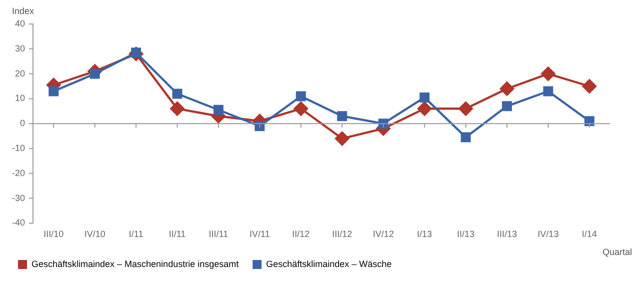  Describe the element at coordinates (20, 73) in the screenshot. I see `y-tick-label: 20` at that location.